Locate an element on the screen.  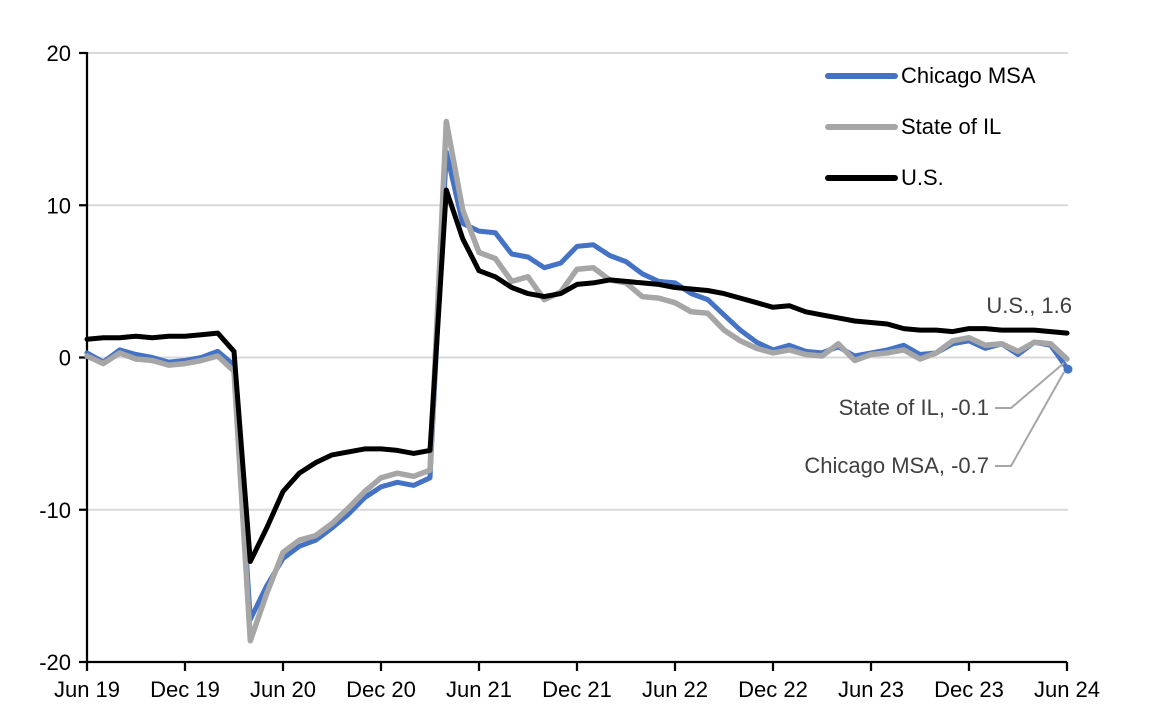
legend-swatch-state-of-il is located at coordinates (861, 126).